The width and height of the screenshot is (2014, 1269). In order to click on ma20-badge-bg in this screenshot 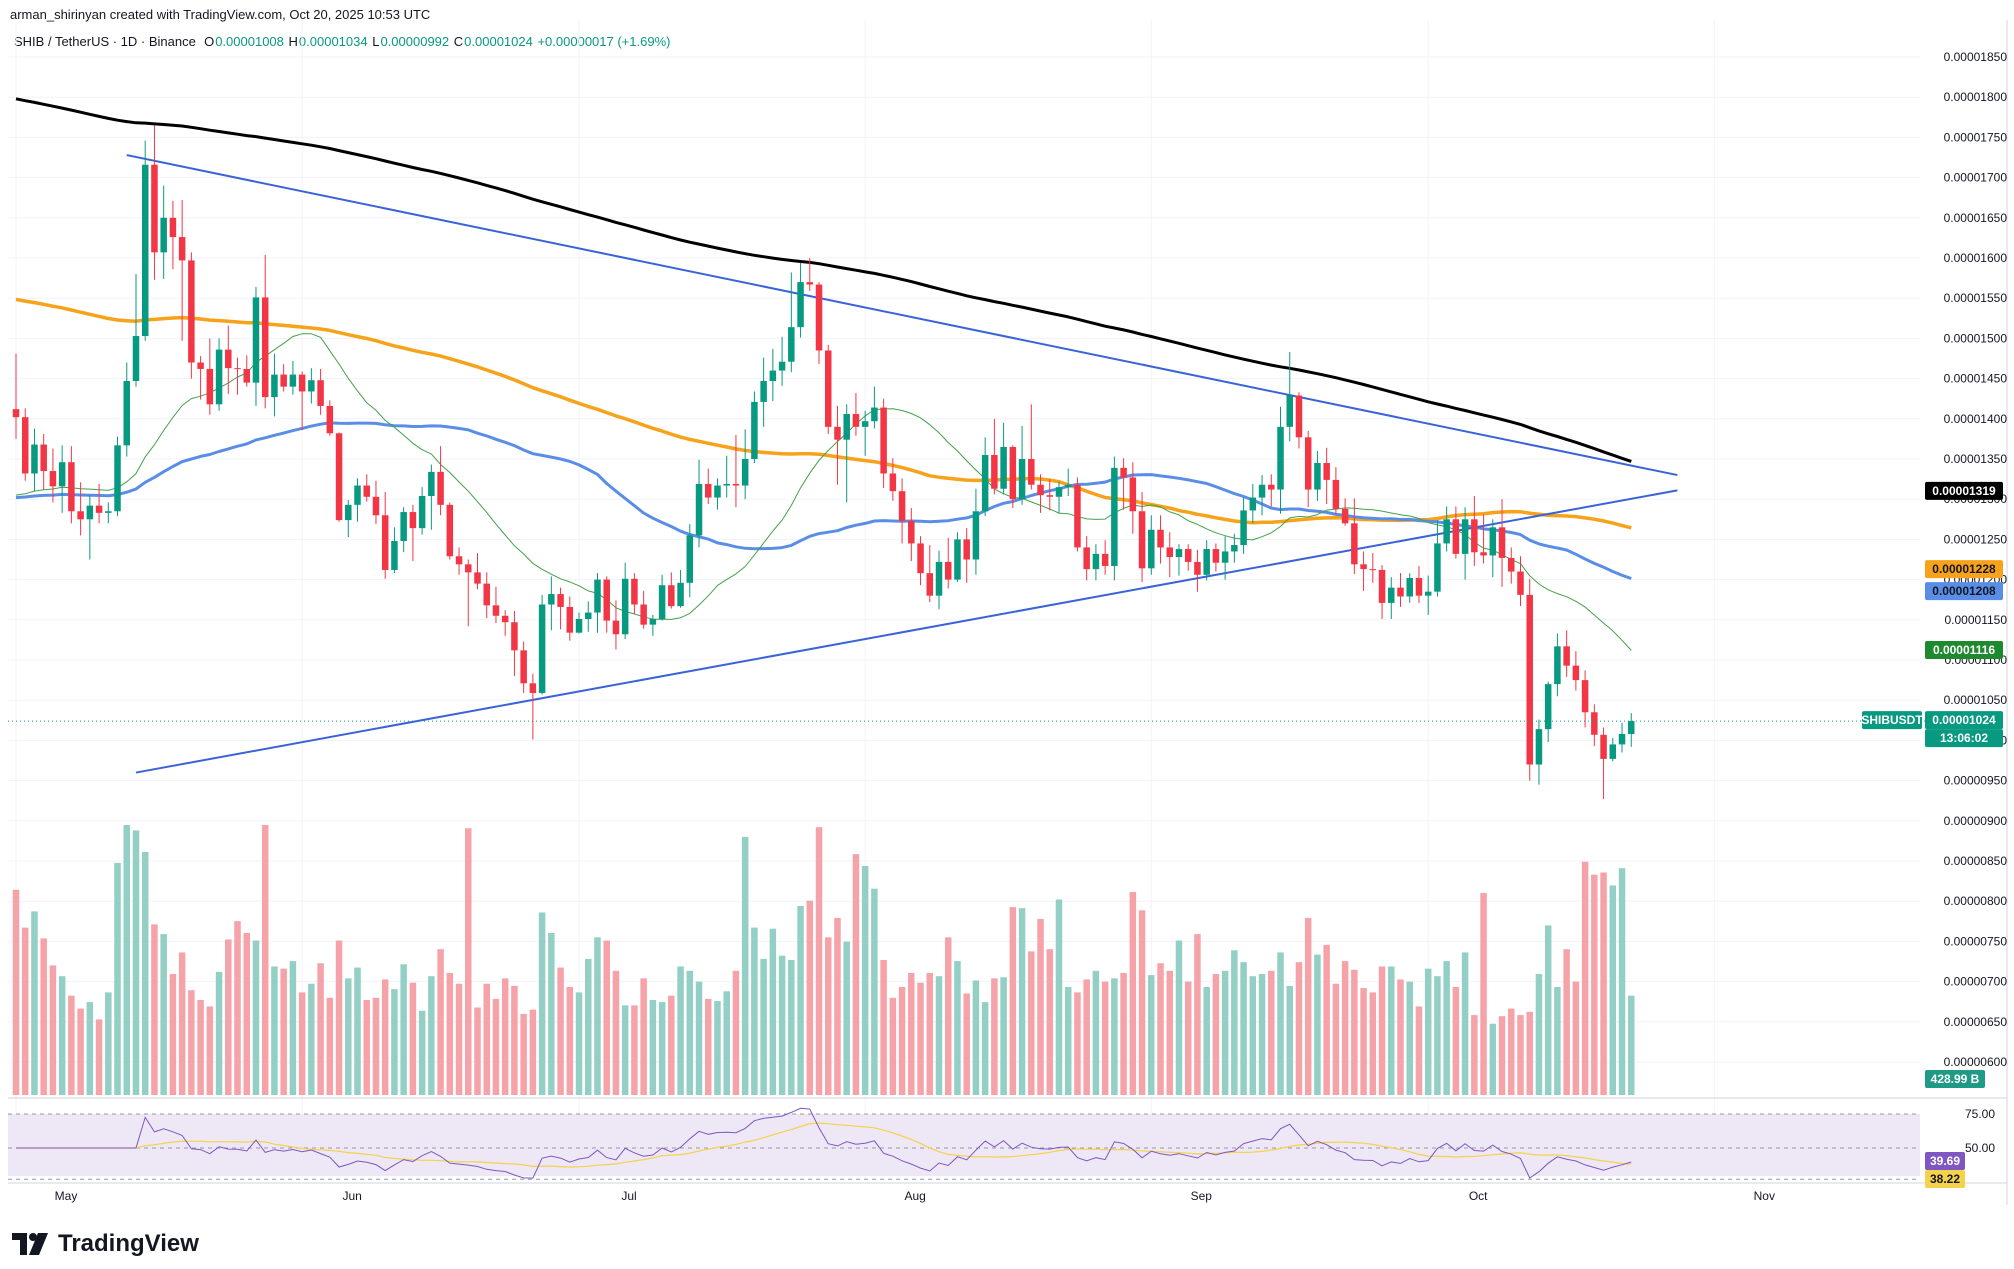, I will do `click(1964, 650)`.